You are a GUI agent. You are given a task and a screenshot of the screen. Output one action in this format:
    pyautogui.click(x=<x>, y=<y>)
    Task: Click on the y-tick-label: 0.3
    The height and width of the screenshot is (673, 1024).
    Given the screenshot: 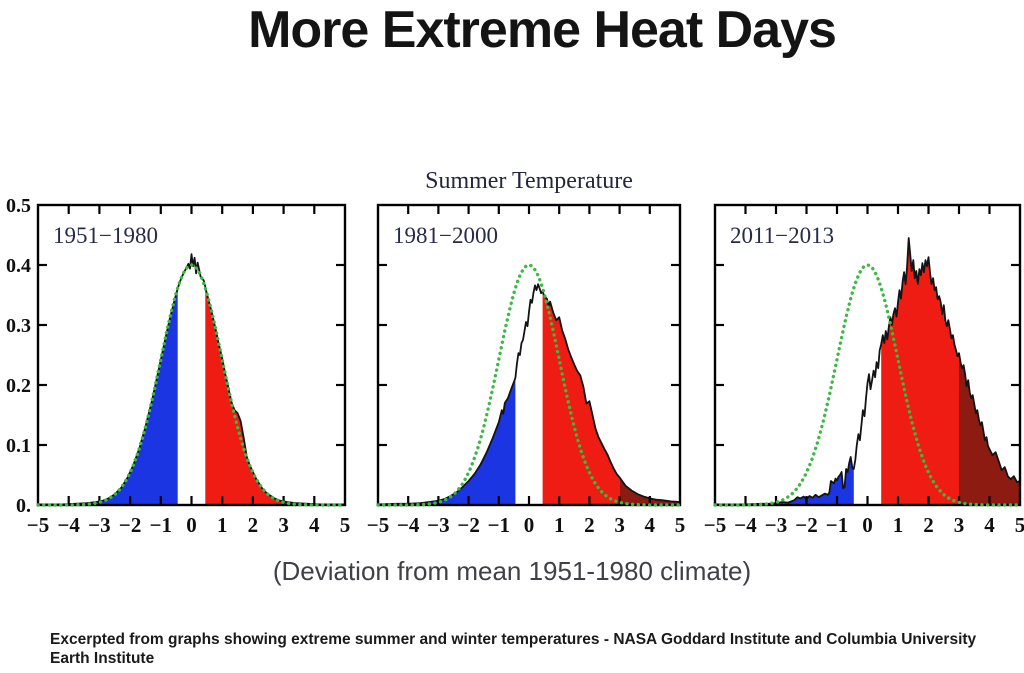 What is the action you would take?
    pyautogui.click(x=18, y=326)
    